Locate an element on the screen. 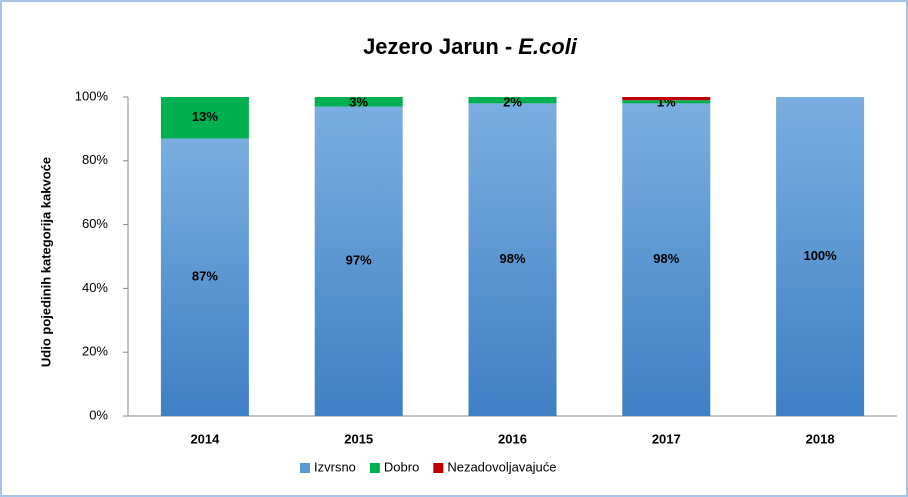  x-tick-label: 2014 is located at coordinates (205, 438).